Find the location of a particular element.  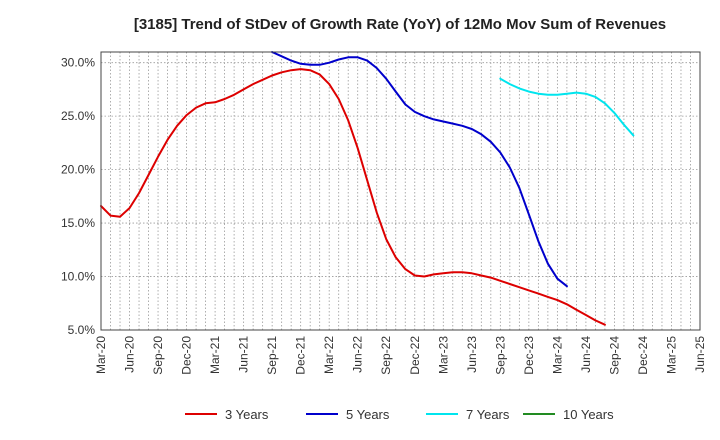

y-tick-label: 15.0% is located at coordinates (78, 223).